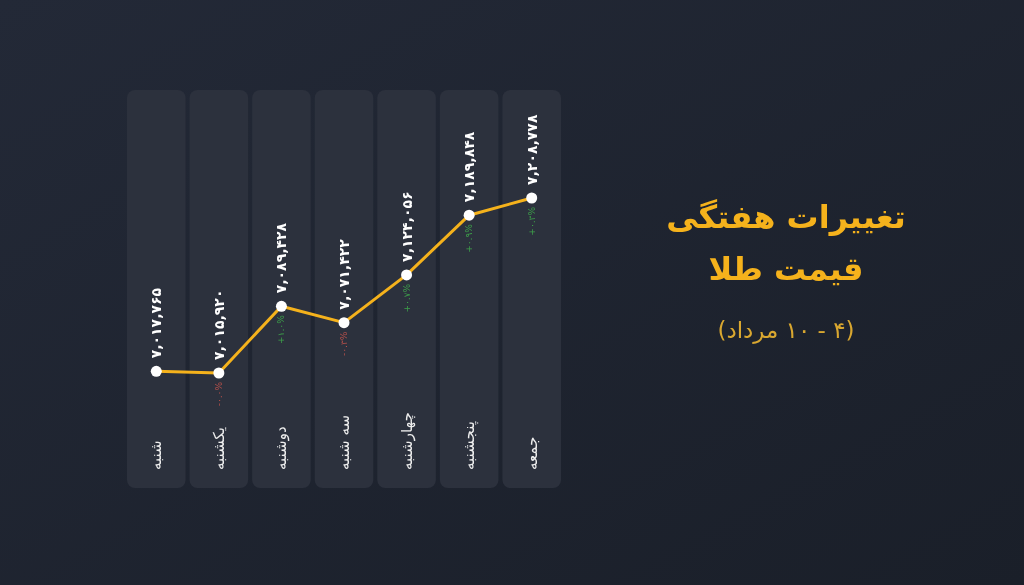 The width and height of the screenshot is (1024, 585). Describe the element at coordinates (531, 149) in the screenshot. I see `value-label: ۷,۲۰۸,۷۷۸` at that location.